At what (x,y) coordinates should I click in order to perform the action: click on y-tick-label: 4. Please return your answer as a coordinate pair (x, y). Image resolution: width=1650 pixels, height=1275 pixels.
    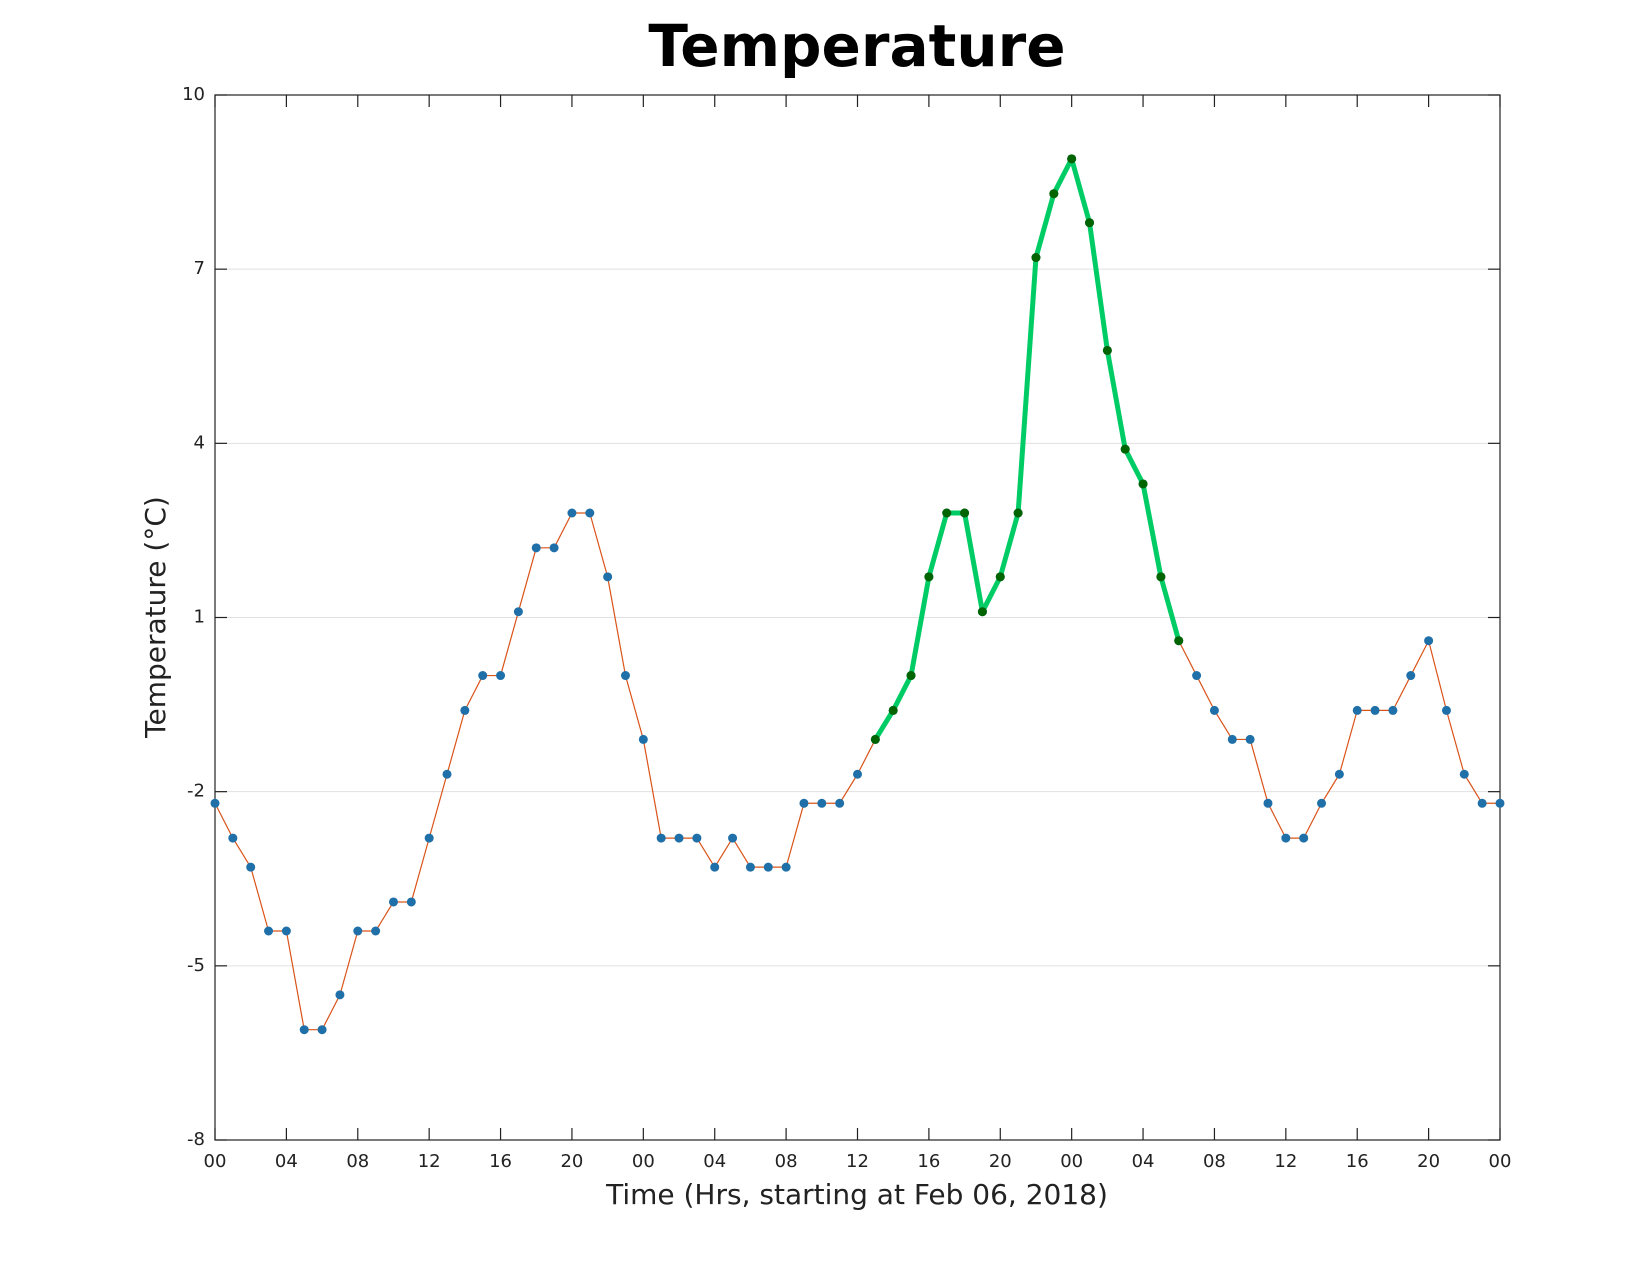
    Looking at the image, I should click on (199, 442).